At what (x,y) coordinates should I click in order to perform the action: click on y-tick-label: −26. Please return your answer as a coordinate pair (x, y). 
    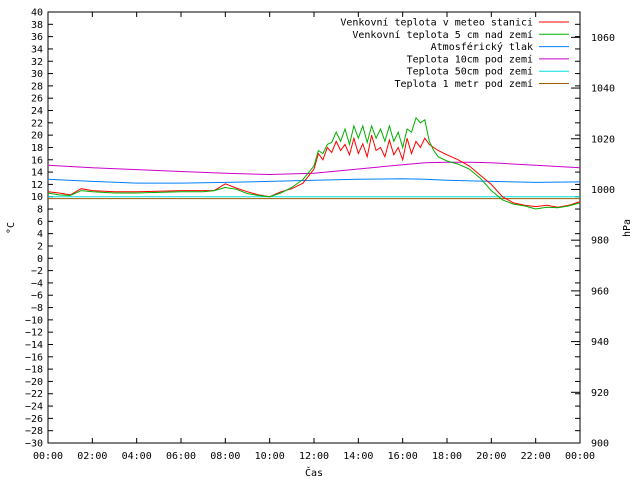
    Looking at the image, I should click on (34, 419).